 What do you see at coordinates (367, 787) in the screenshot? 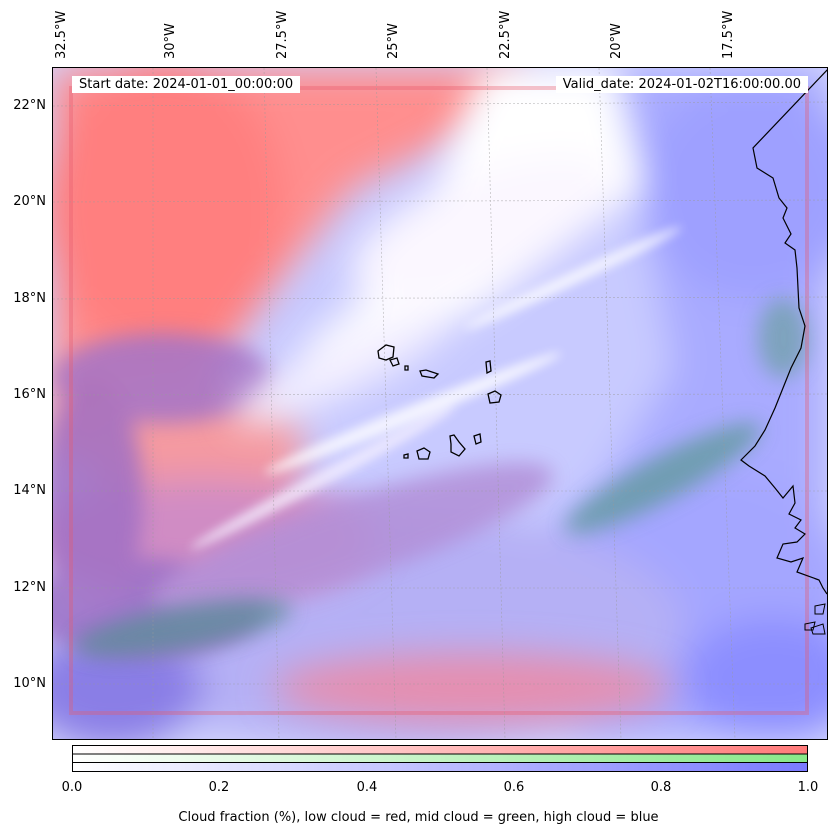
I see `colorbar-tick-0-4: 0.4` at bounding box center [367, 787].